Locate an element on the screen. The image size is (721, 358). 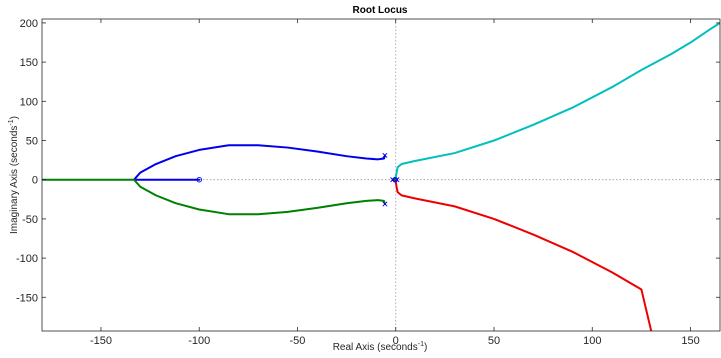
y-tick-label: 150 is located at coordinates (29, 63).